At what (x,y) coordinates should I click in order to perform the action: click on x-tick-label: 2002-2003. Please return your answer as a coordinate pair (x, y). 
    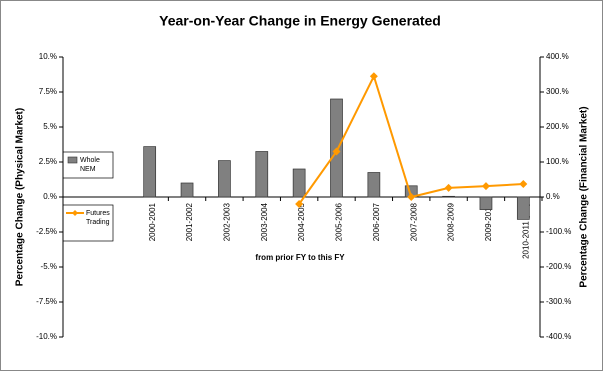
    Looking at the image, I should click on (227, 221).